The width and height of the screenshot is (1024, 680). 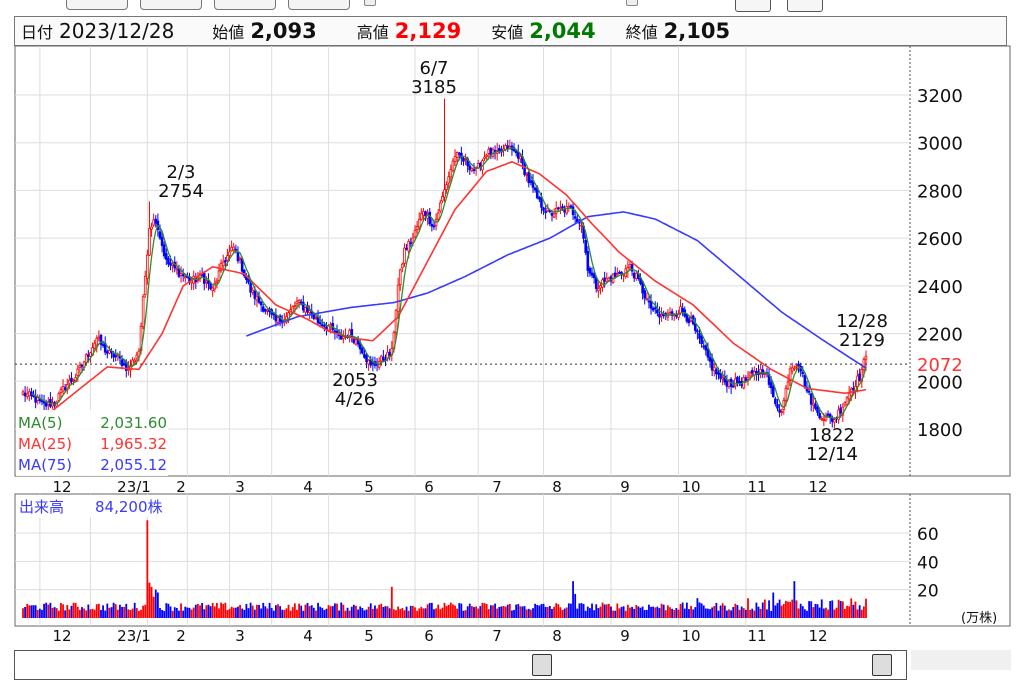 I want to click on low-label: 安値, so click(x=507, y=32).